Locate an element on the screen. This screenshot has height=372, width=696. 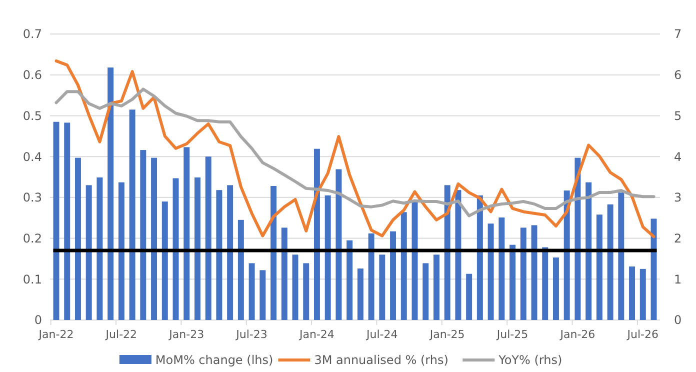
legend-label: MoM% change (lhs) is located at coordinates (214, 360).